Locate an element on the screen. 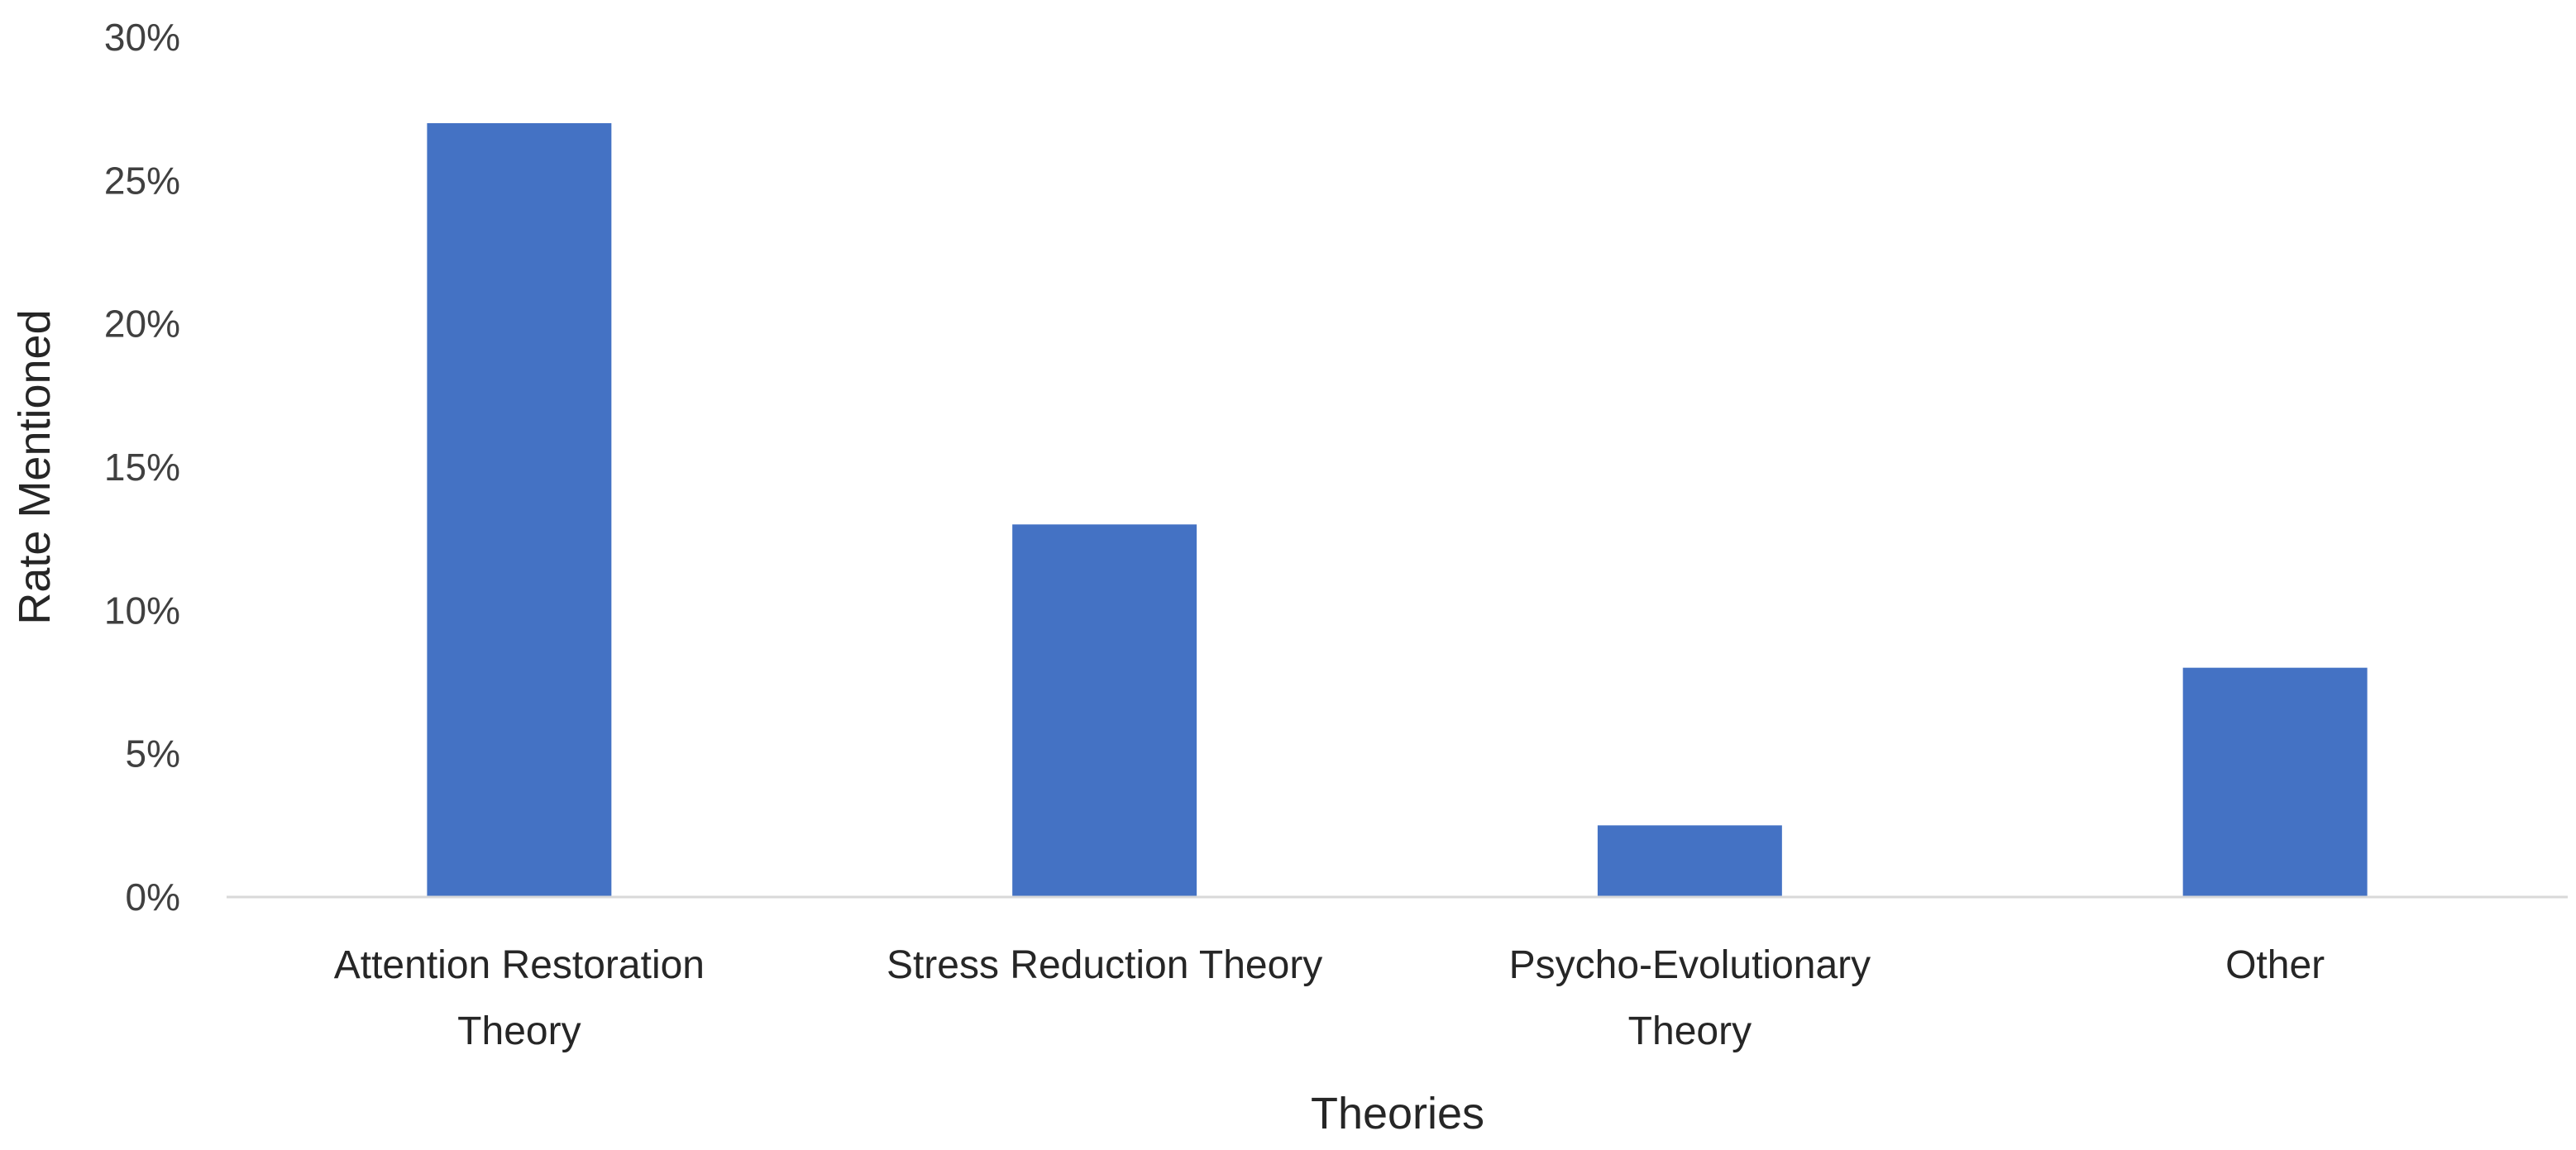  y-tick-label: 5% is located at coordinates (153, 753).